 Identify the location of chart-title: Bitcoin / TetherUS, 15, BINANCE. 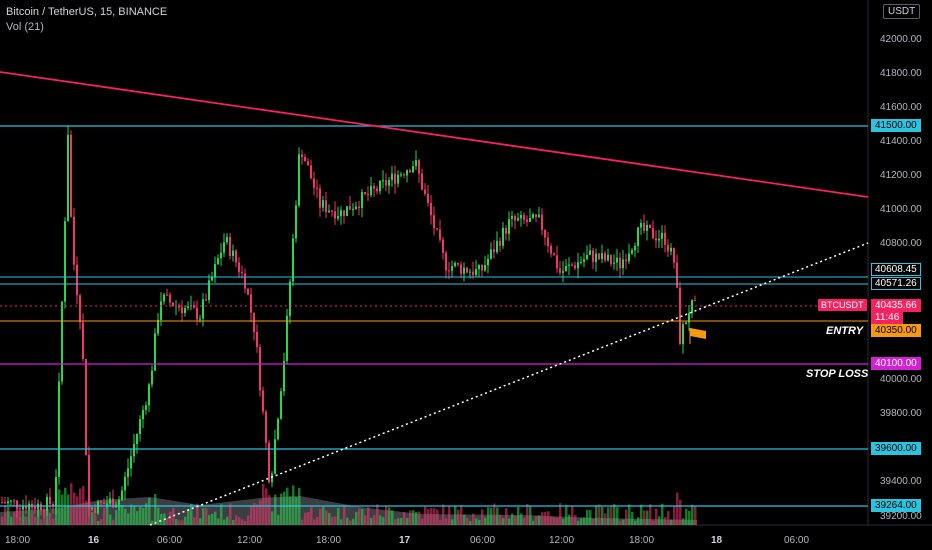
(87, 12).